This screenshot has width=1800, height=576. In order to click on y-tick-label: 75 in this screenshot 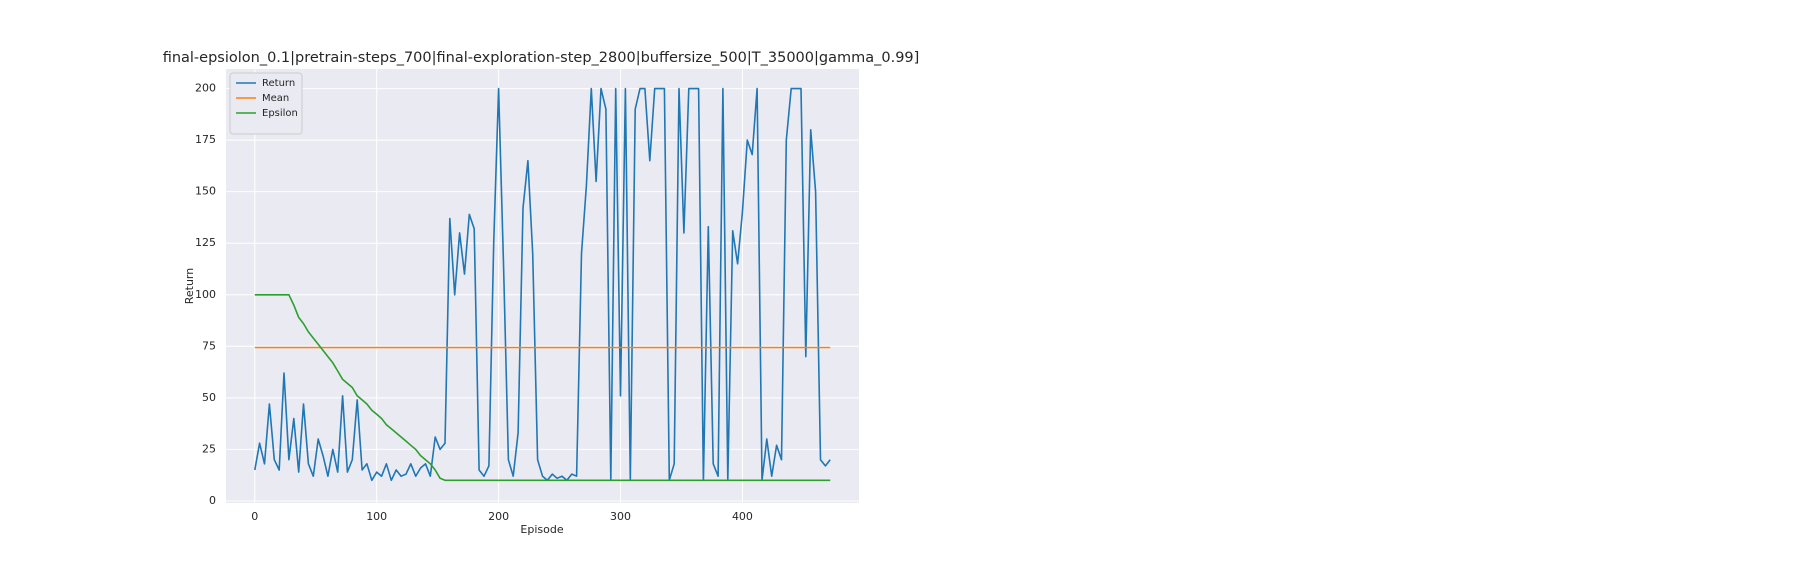, I will do `click(209, 345)`.